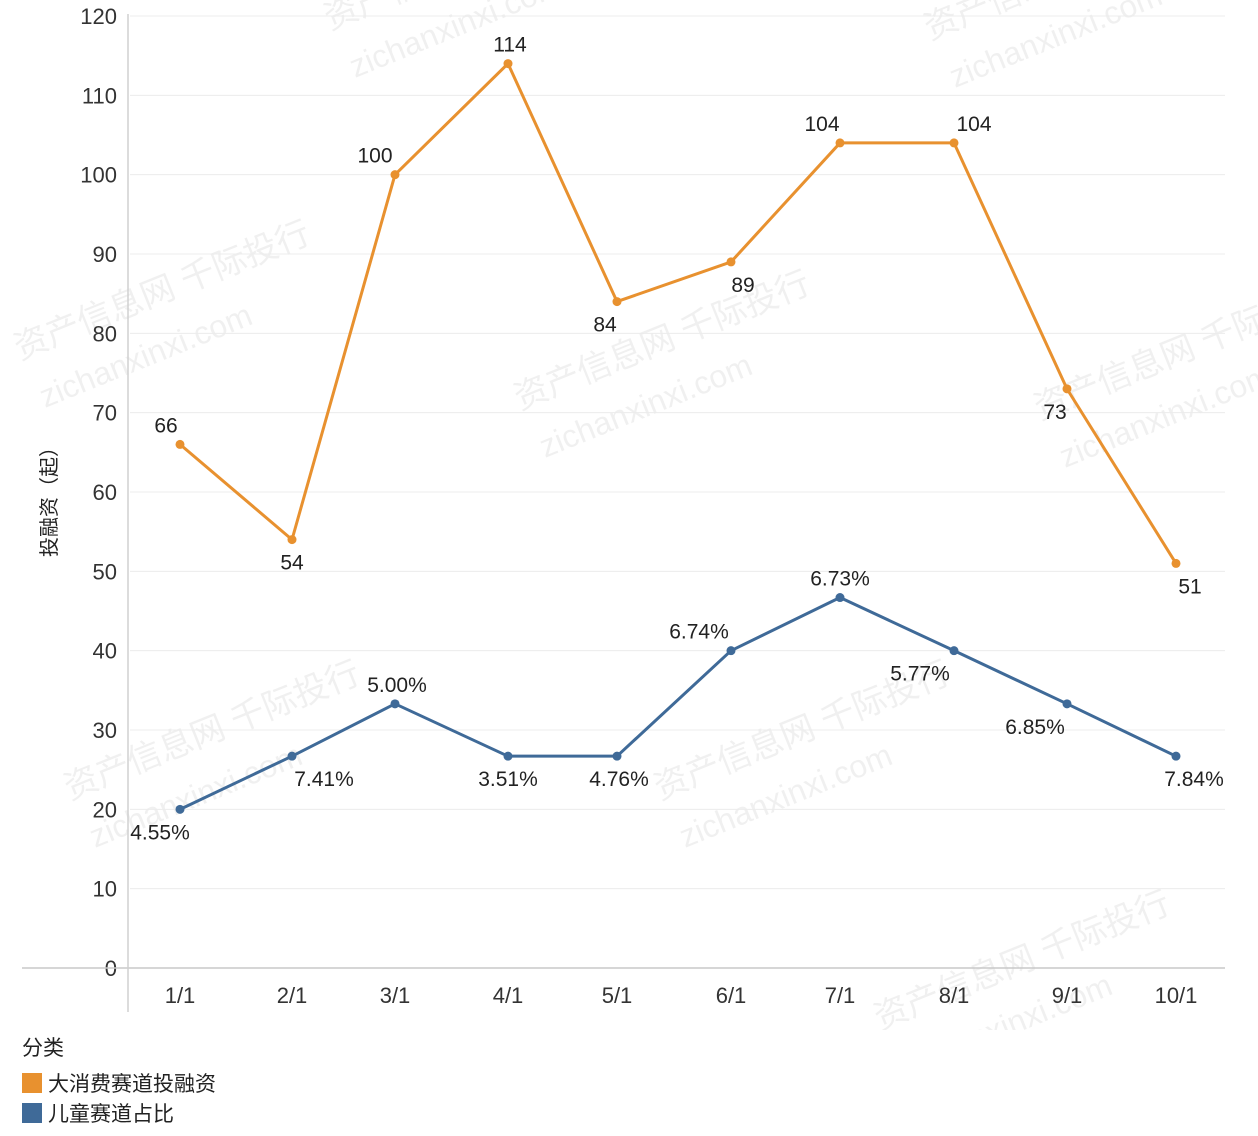 Image resolution: width=1258 pixels, height=1136 pixels. What do you see at coordinates (160, 832) in the screenshot?
I see `data-label: 4.55%` at bounding box center [160, 832].